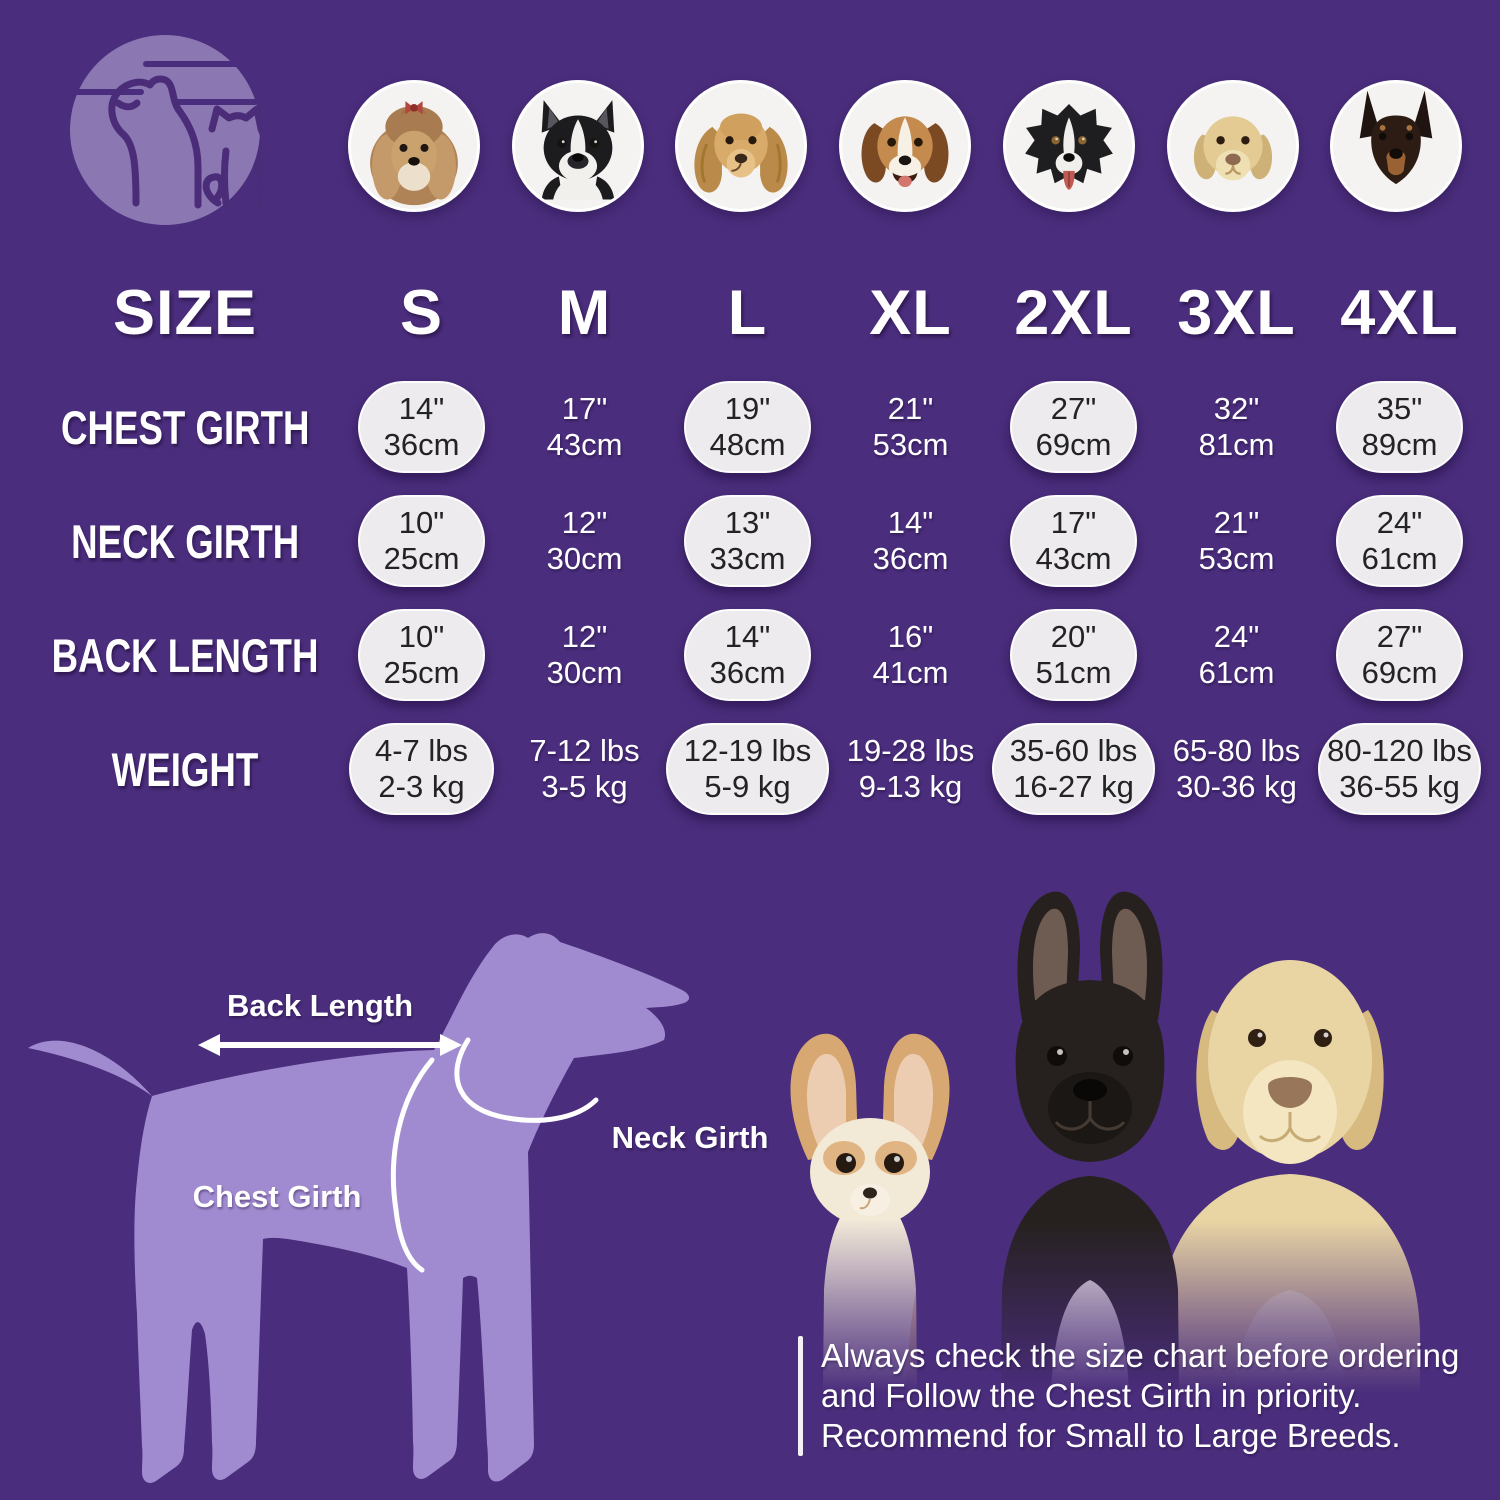  Describe the element at coordinates (584, 636) in the screenshot. I see `value-inches: 12"` at that location.